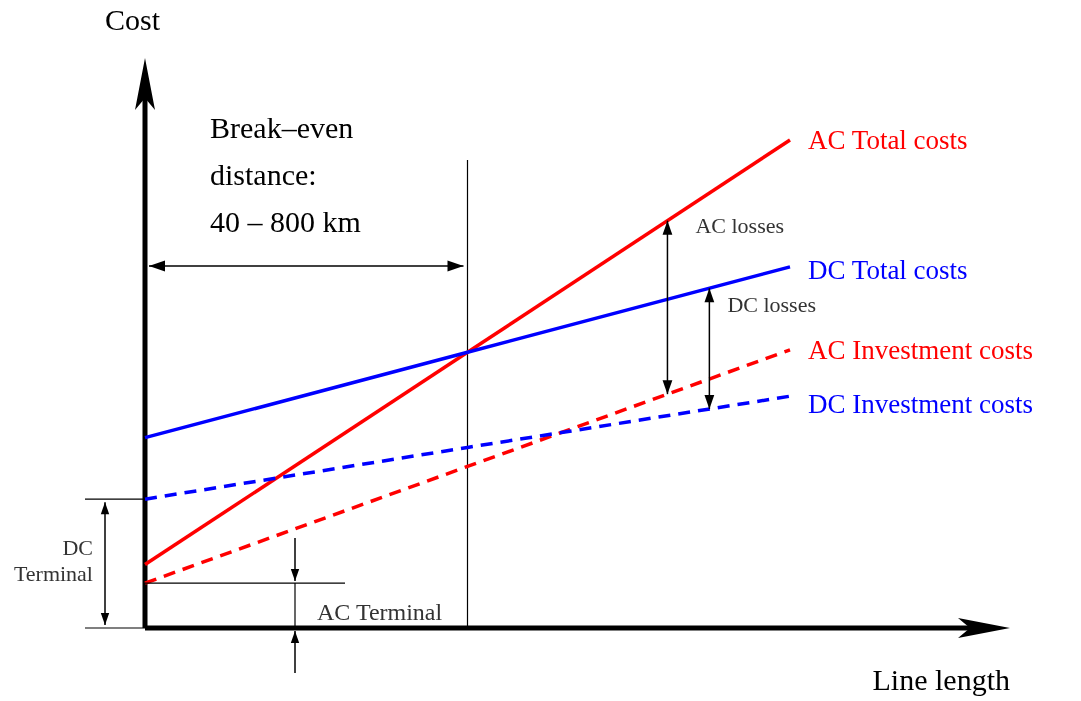 The width and height of the screenshot is (1081, 701). I want to click on x-axis-title: Line length, so click(941, 679).